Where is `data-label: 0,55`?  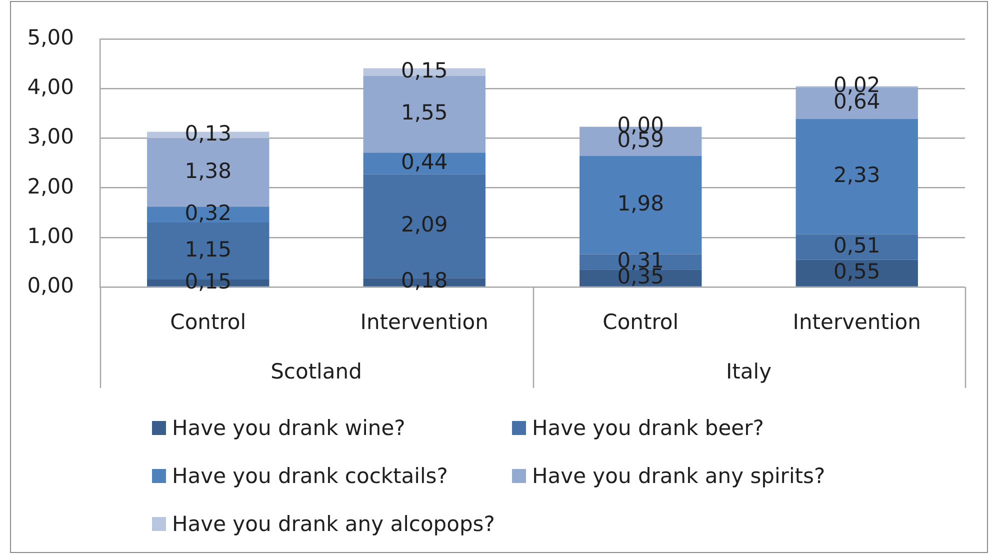 data-label: 0,55 is located at coordinates (856, 272).